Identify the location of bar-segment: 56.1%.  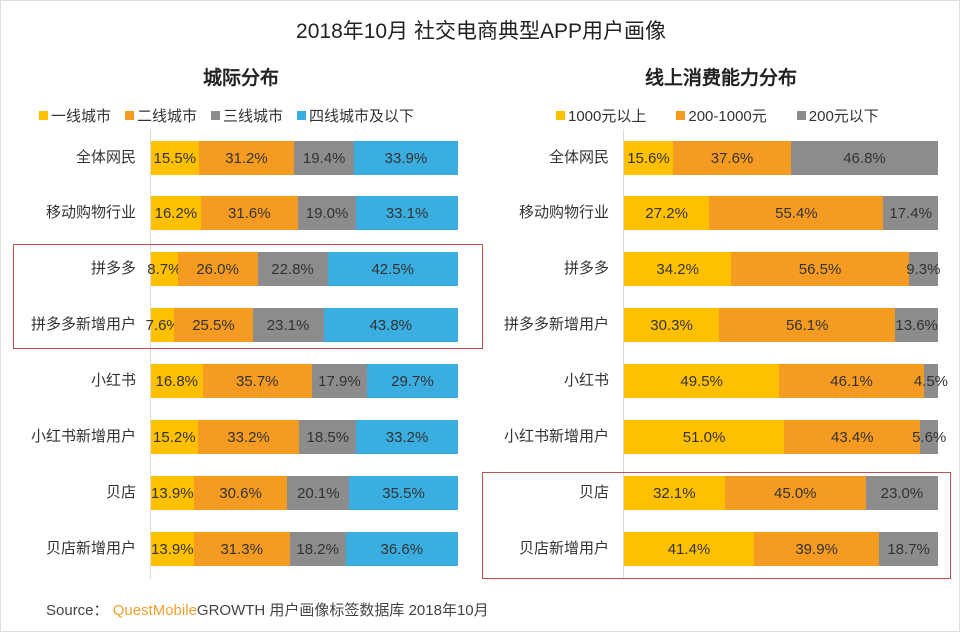
(807, 325).